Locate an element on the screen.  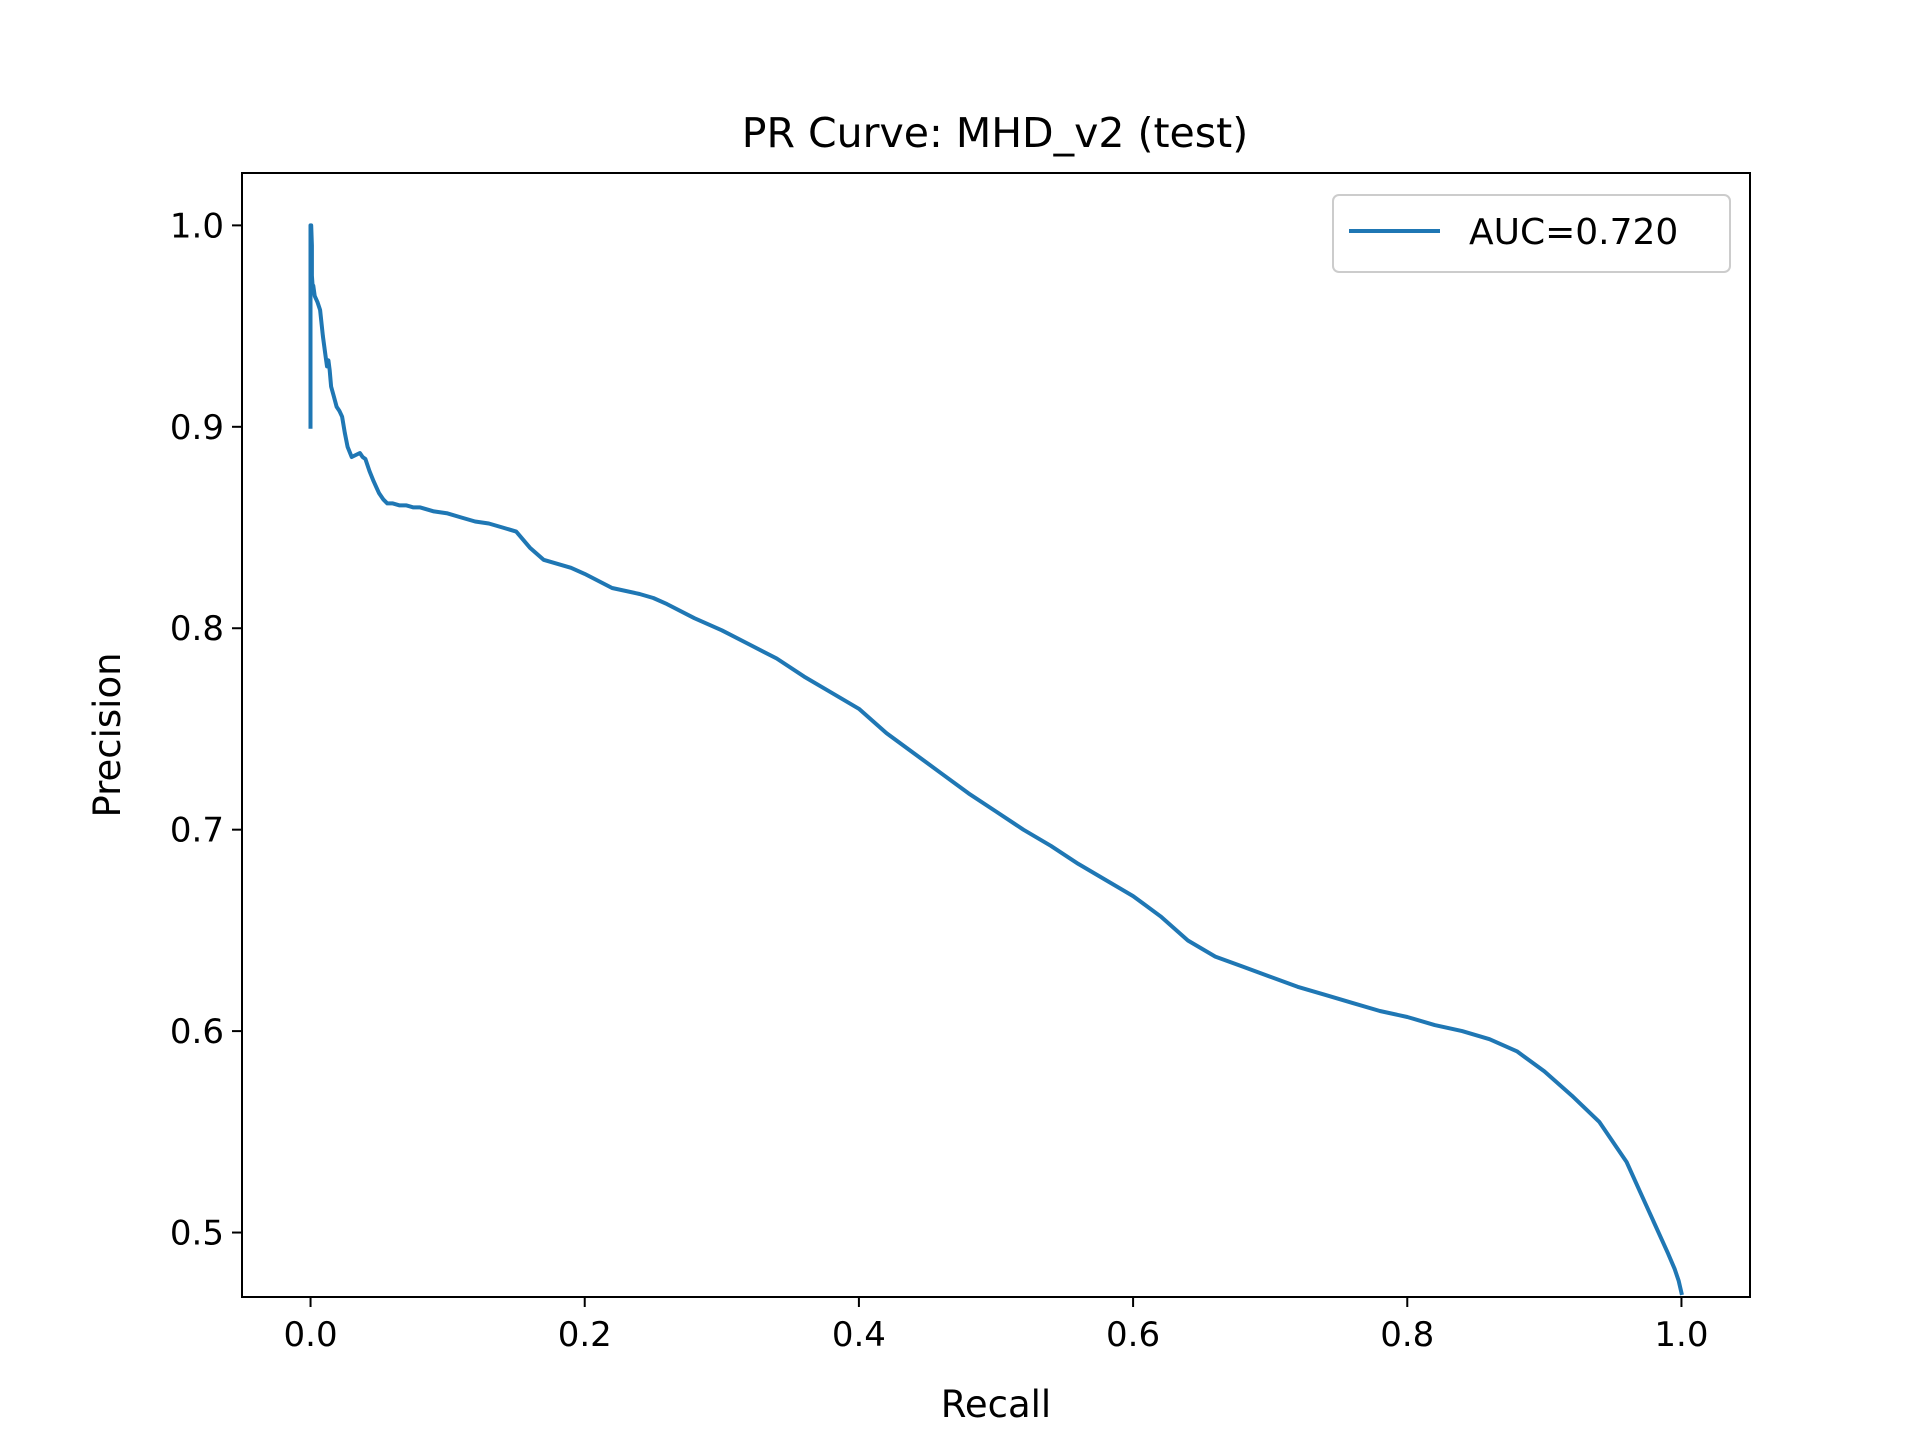
legend: AUC=0.720 is located at coordinates (1531, 233).